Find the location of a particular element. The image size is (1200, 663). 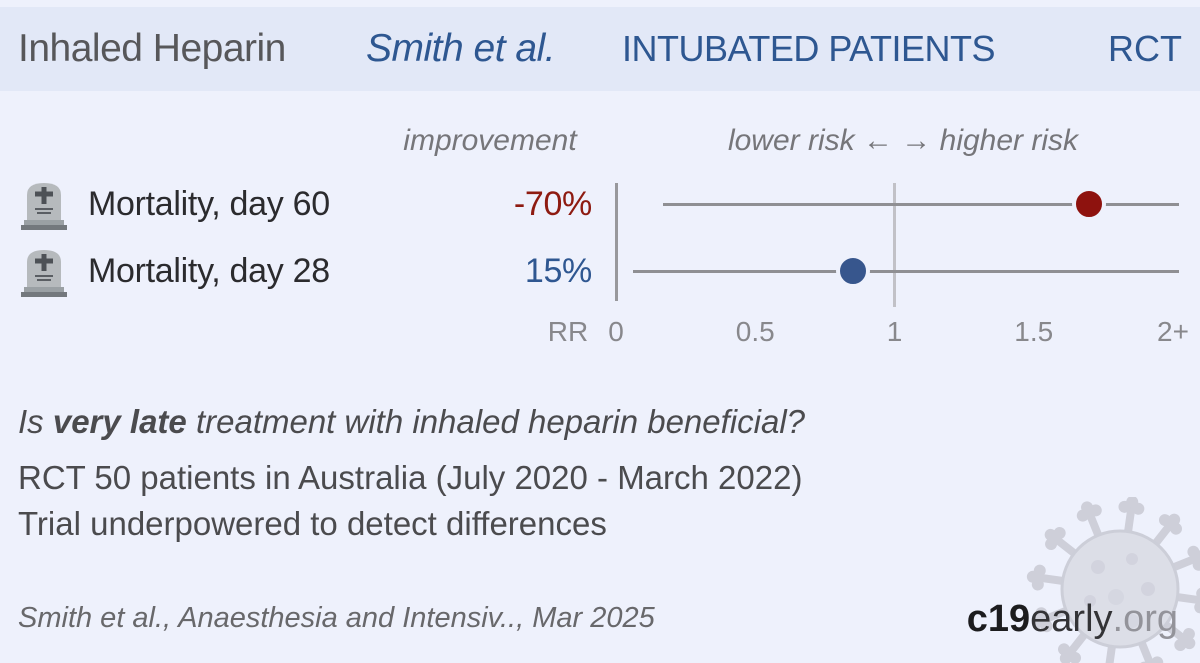

axis-tick-label: 1 is located at coordinates (894, 331).